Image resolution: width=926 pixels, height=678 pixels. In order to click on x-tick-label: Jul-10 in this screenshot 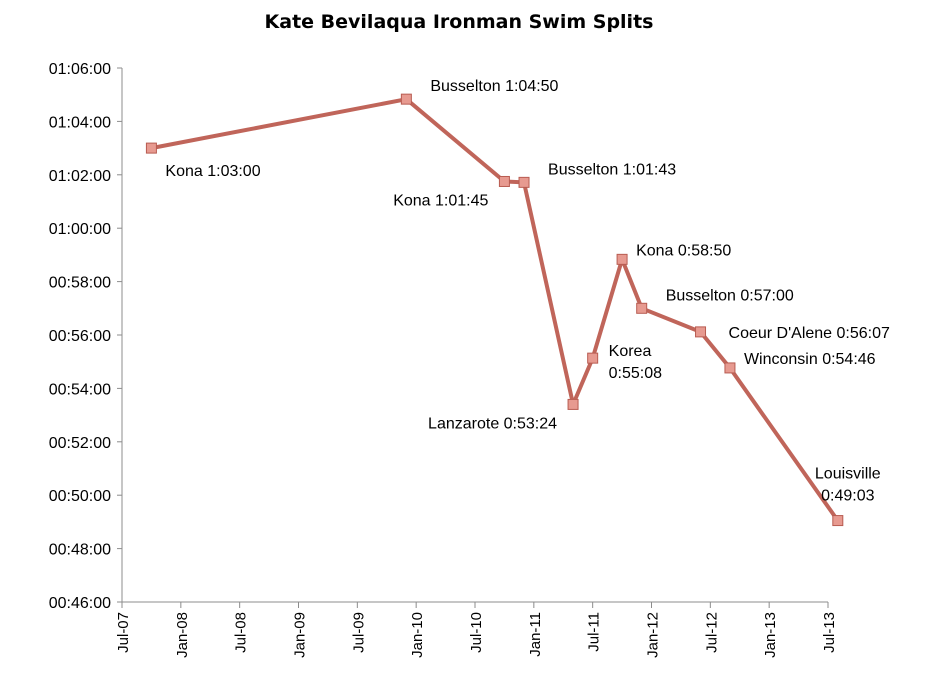, I will do `click(476, 632)`.